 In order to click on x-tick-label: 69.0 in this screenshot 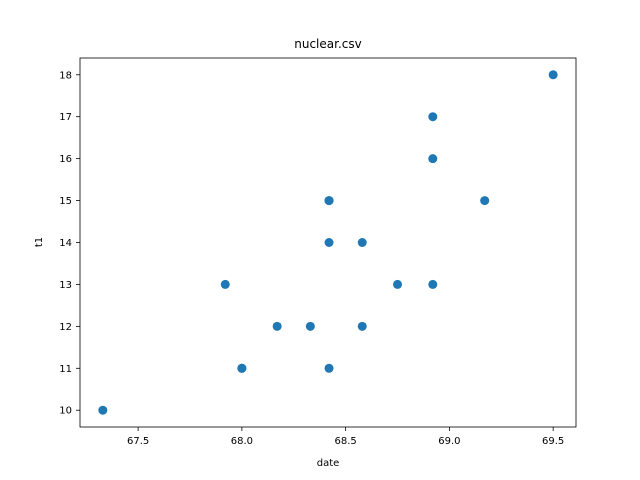, I will do `click(449, 441)`.